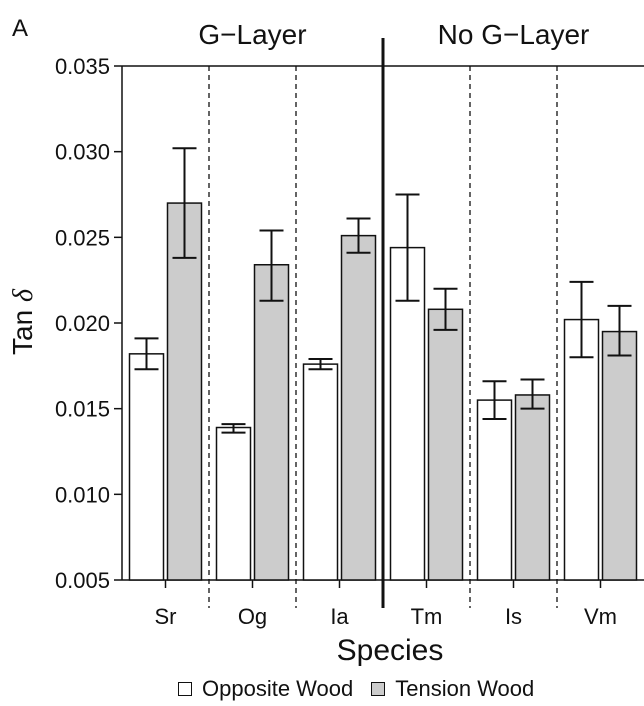 This screenshot has width=644, height=706. What do you see at coordinates (390, 650) in the screenshot?
I see `x-axis-label: Species` at bounding box center [390, 650].